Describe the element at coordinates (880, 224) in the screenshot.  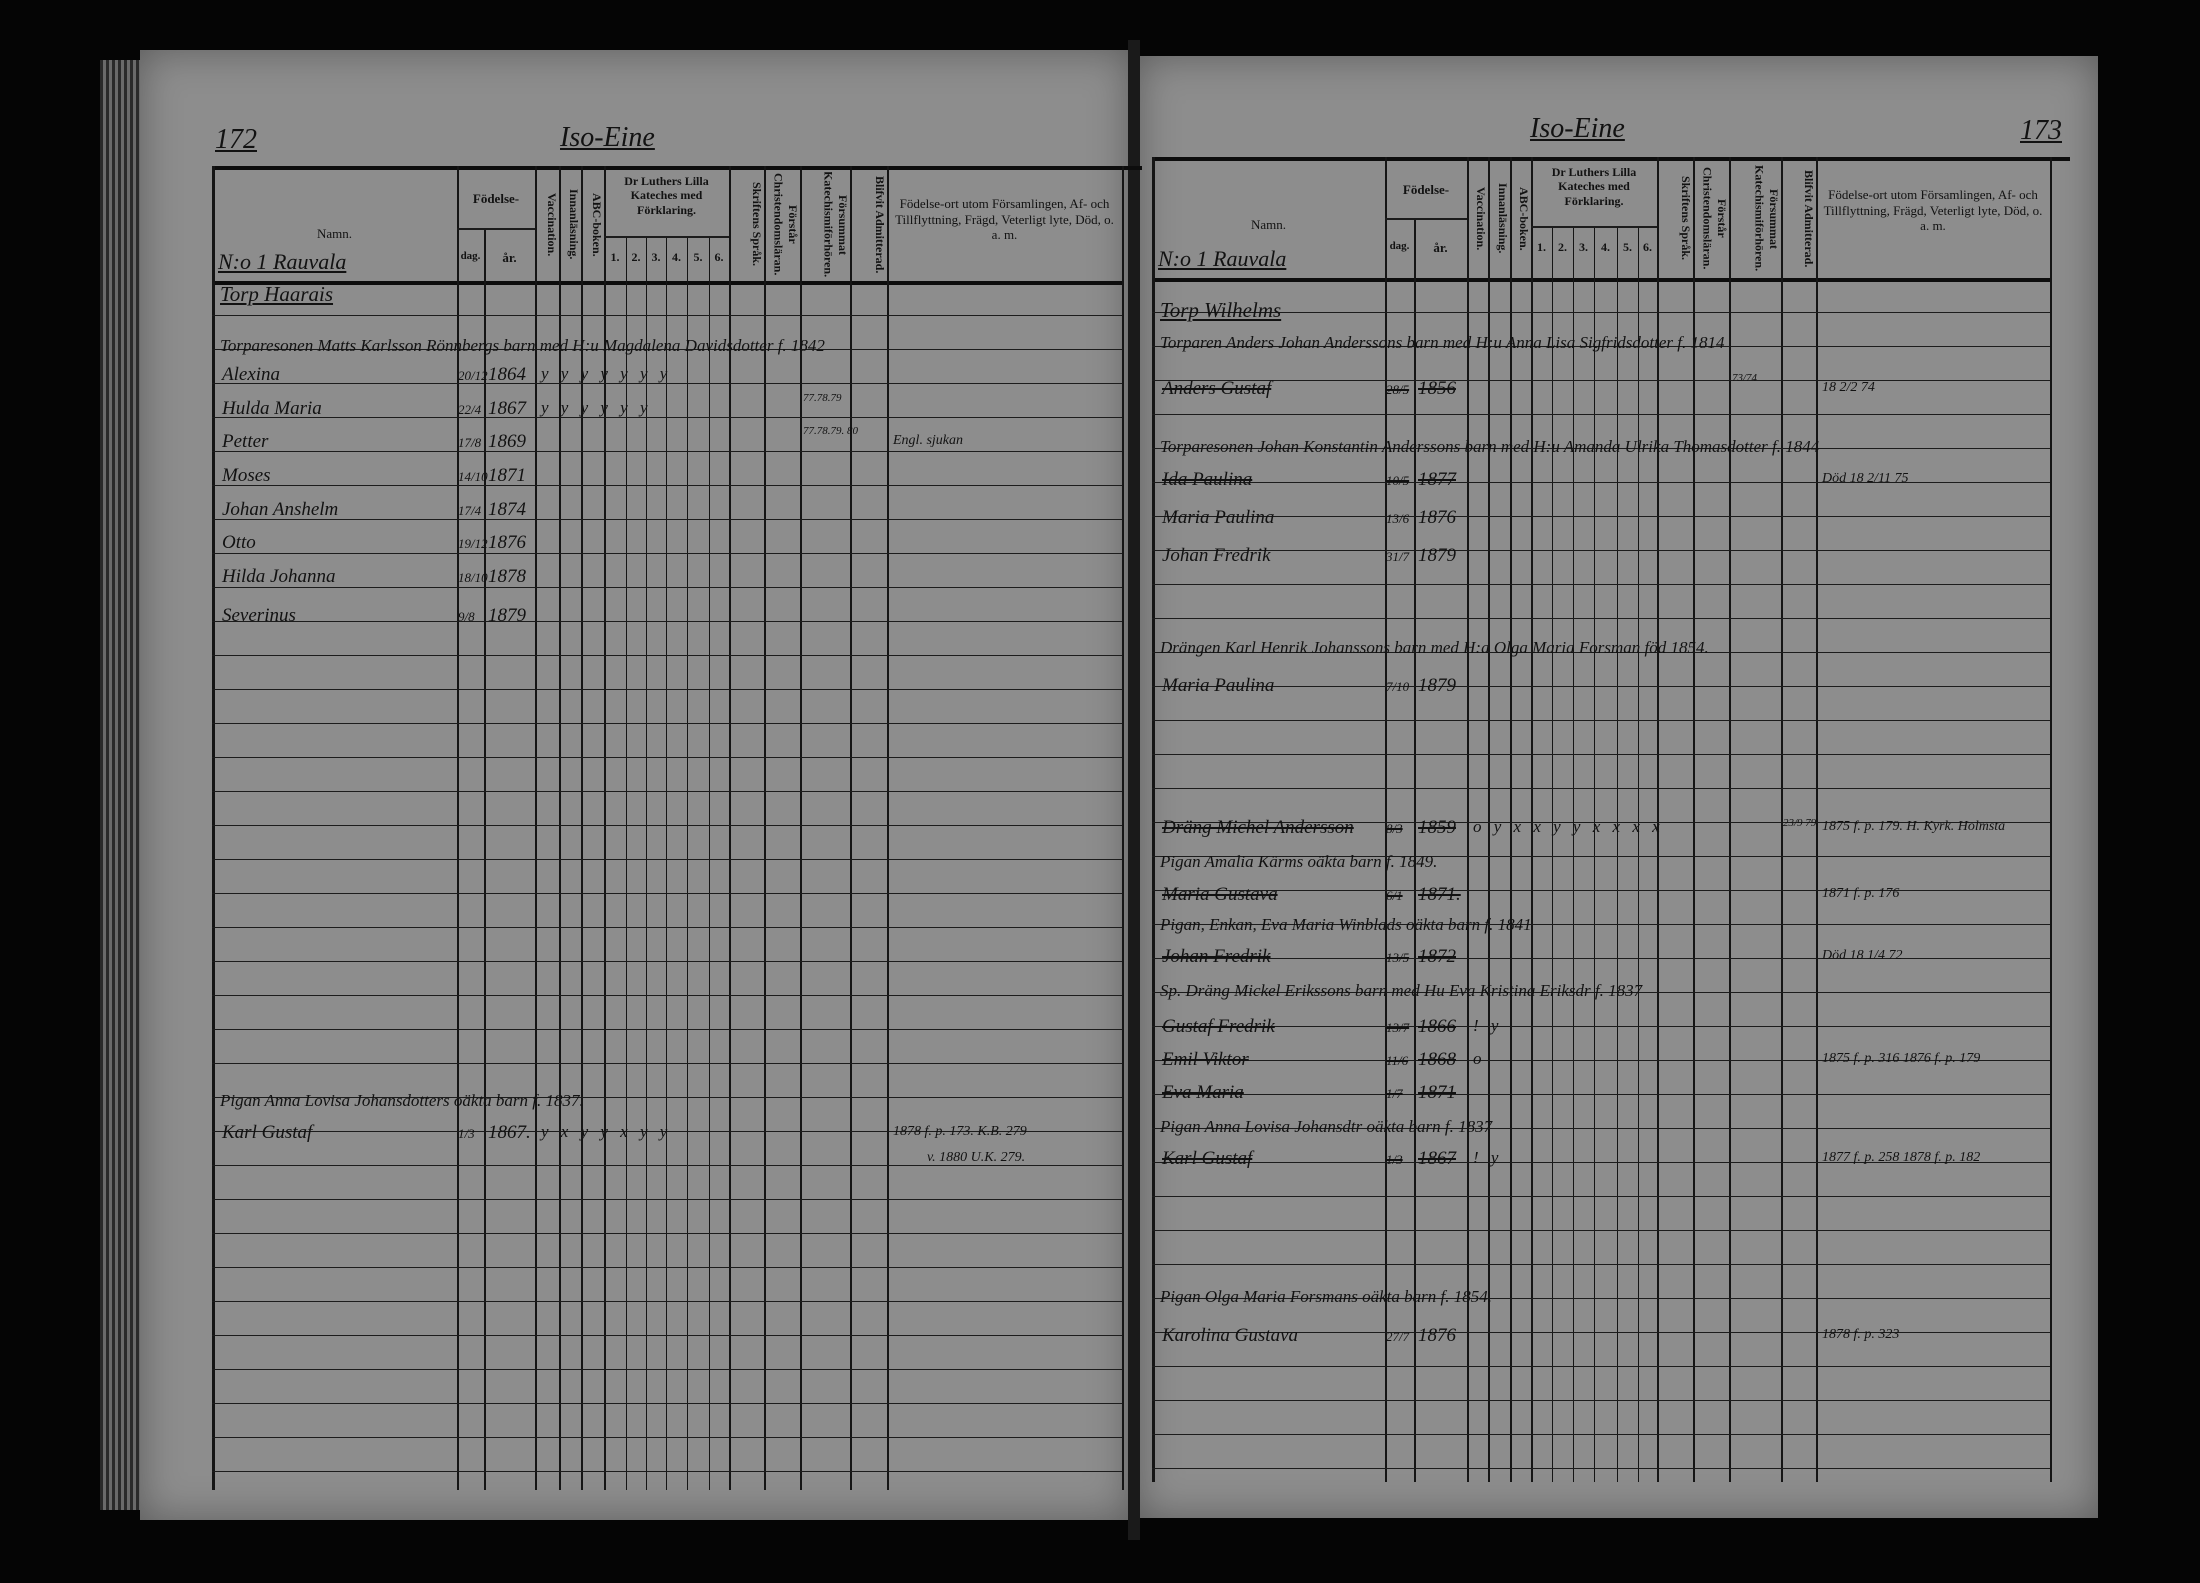
I see `header-blifvit: Blifvit Admitterad.` at that location.